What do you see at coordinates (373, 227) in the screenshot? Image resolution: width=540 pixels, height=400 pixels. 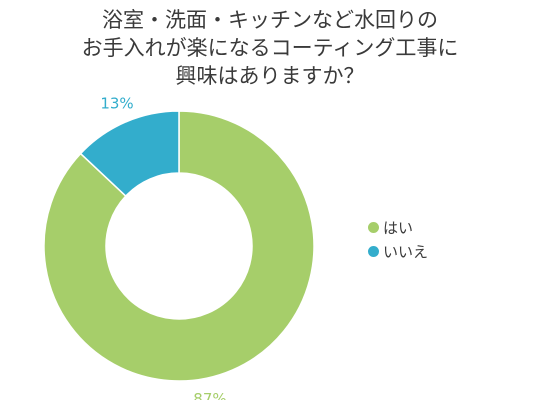 I see `legend-swatch-yes` at bounding box center [373, 227].